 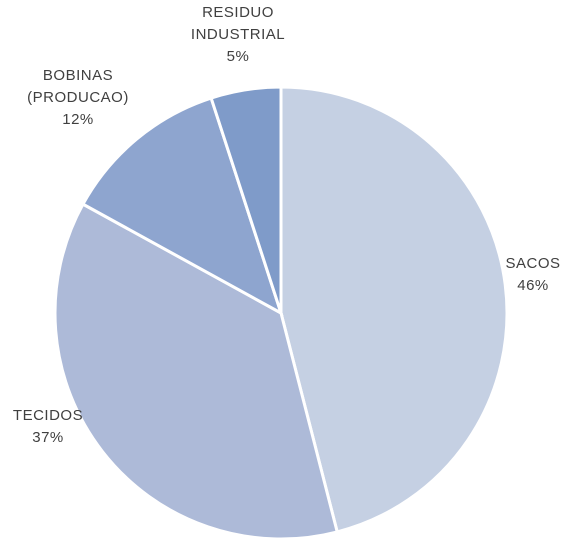 What do you see at coordinates (532, 274) in the screenshot?
I see `slice-label: SACOS 46%` at bounding box center [532, 274].